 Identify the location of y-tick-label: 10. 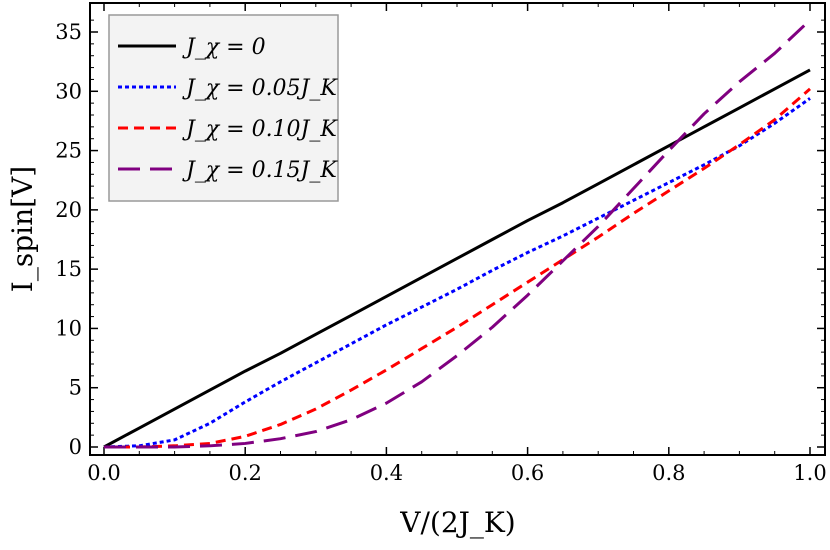
(68, 328).